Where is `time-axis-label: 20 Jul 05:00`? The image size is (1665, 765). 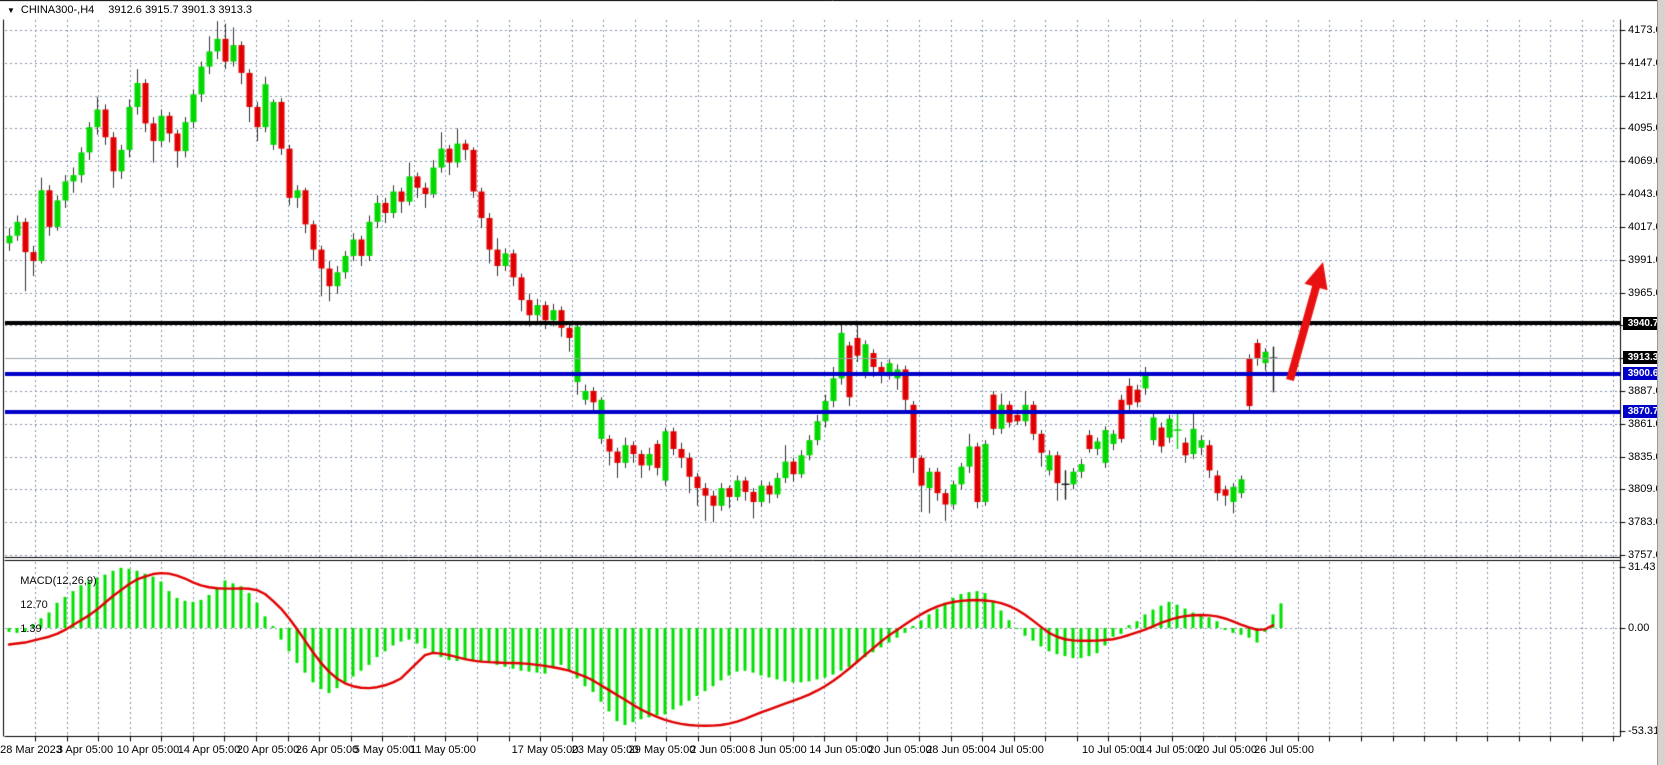 time-axis-label: 20 Jul 05:00 is located at coordinates (1227, 750).